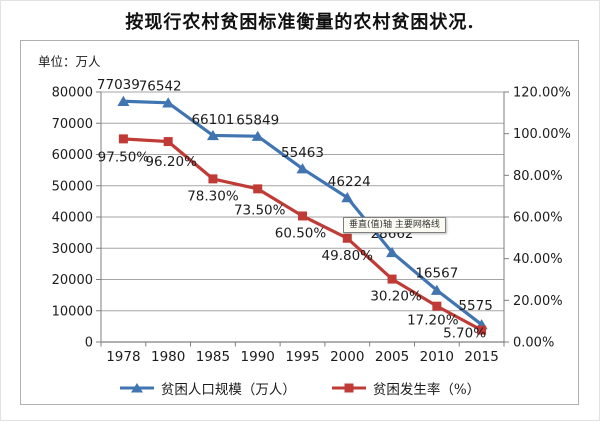 Image resolution: width=600 pixels, height=422 pixels. I want to click on left-axis-tick-label: 50000, so click(72, 186).